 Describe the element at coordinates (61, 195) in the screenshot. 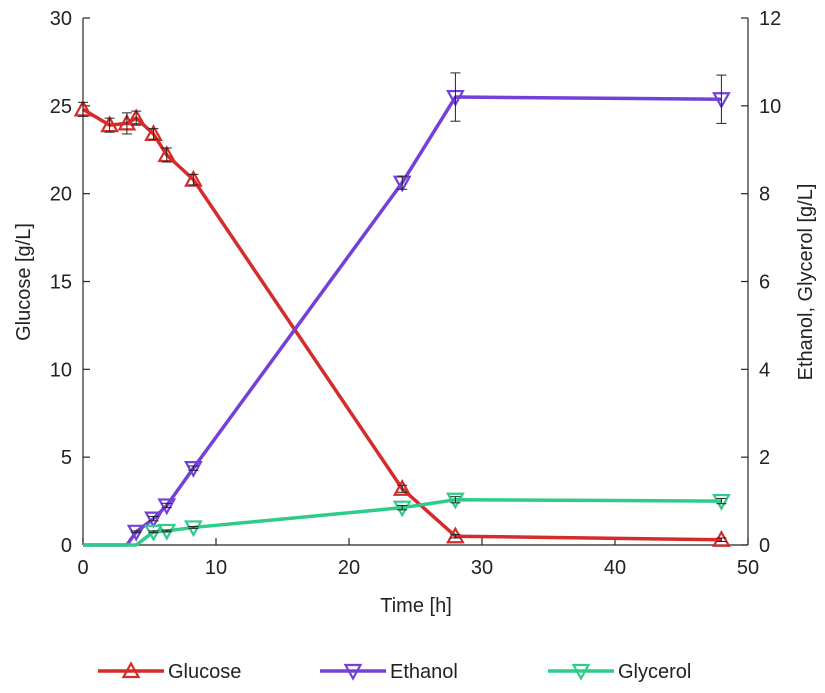

I see `y-left-tick-label: 20` at that location.